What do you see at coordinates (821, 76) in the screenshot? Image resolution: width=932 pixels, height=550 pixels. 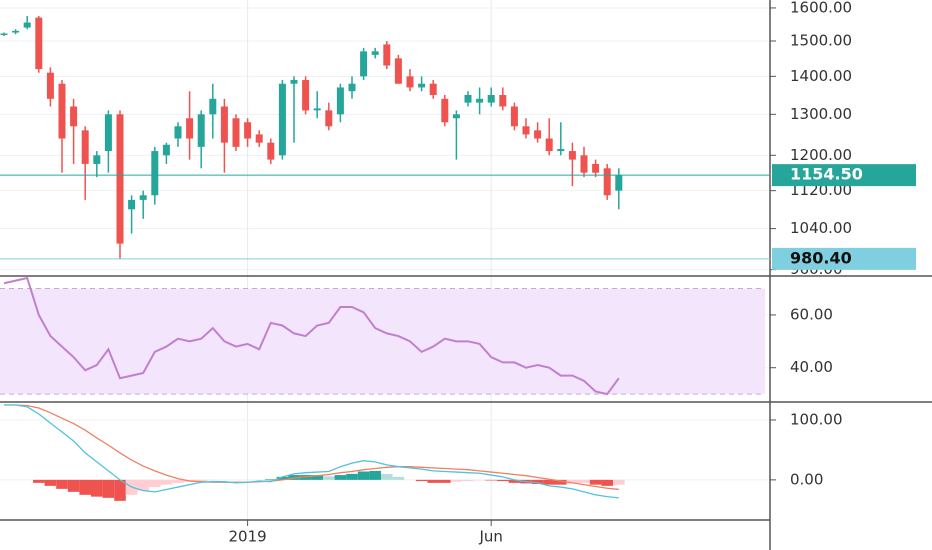 I see `y-tick-label: 1400.00` at bounding box center [821, 76].